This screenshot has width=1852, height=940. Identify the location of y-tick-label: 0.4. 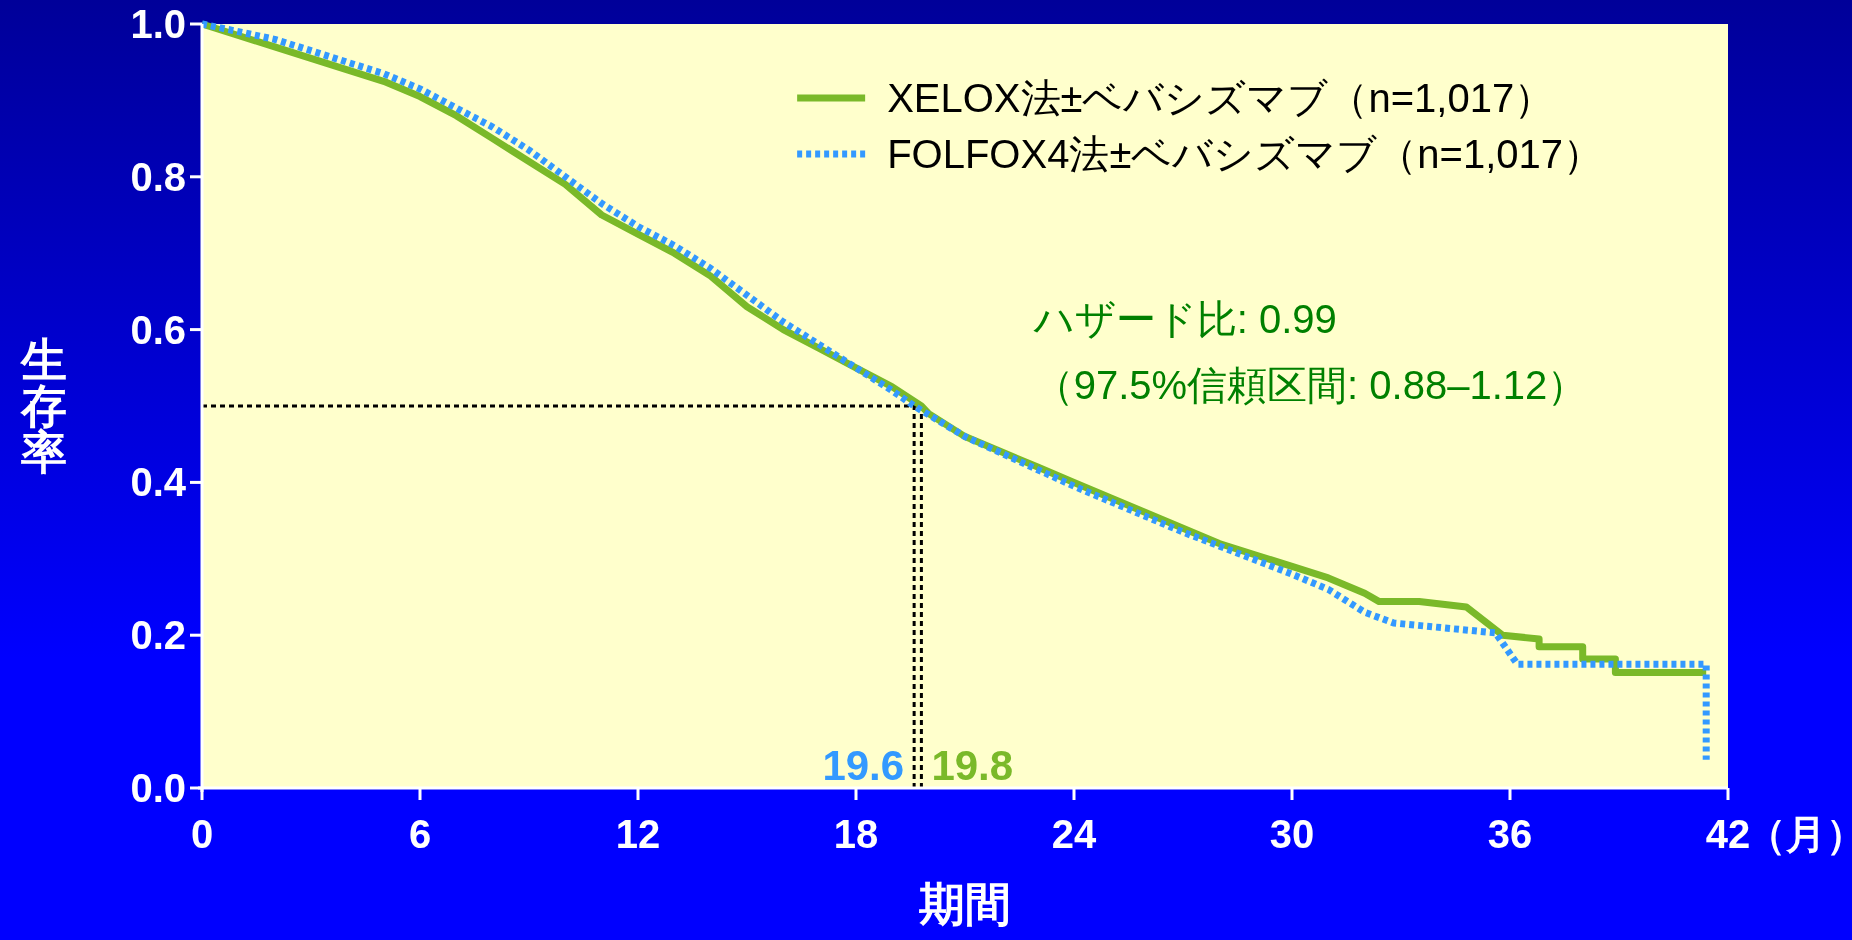
(158, 482).